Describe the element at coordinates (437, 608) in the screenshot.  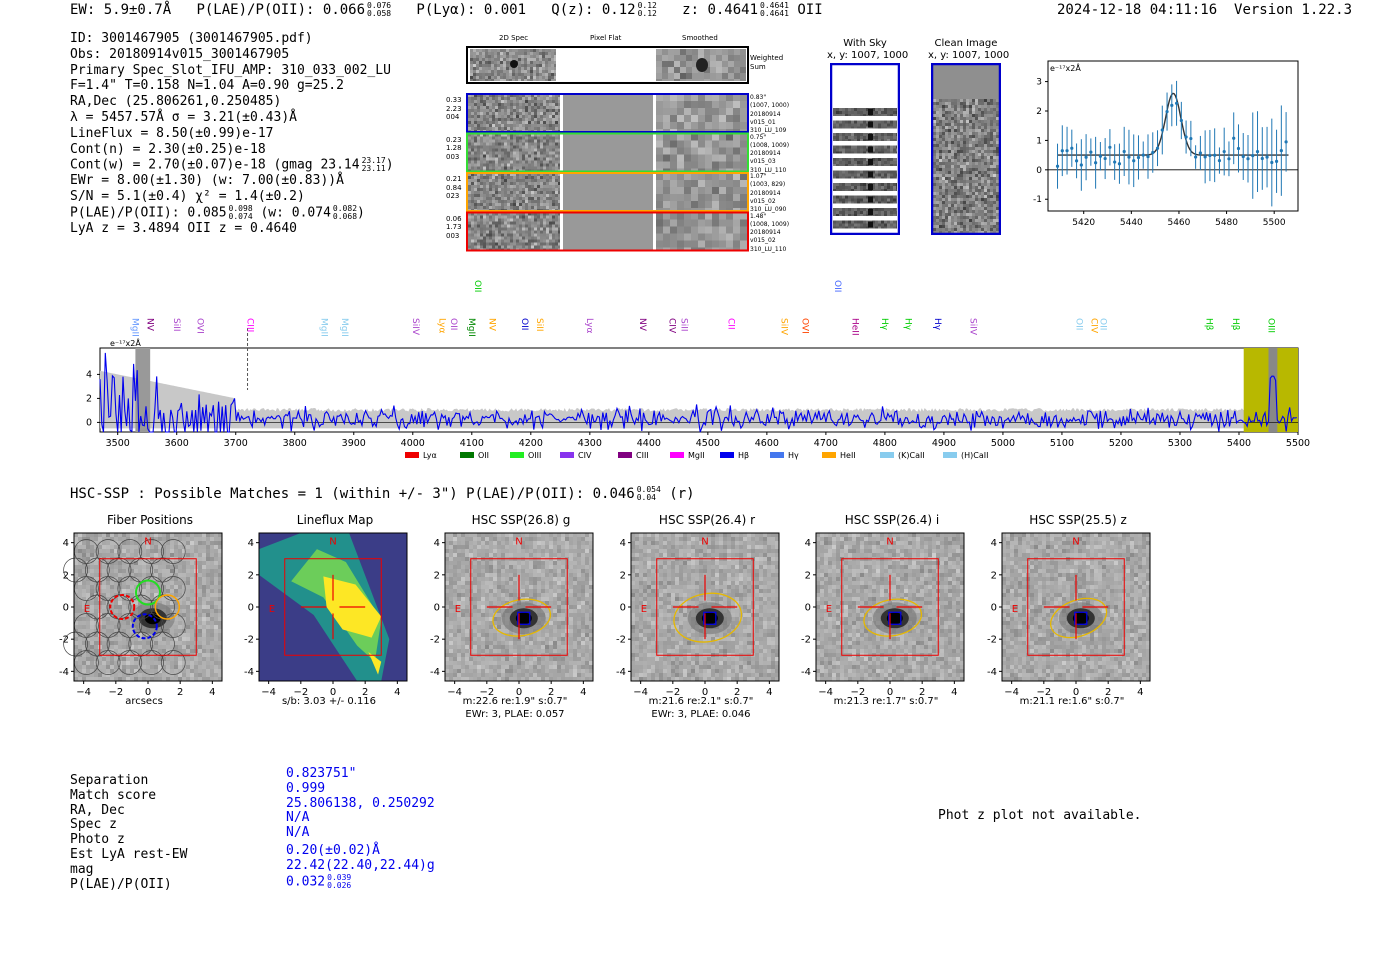
I see `hsc-ytick-2-2: 0` at that location.